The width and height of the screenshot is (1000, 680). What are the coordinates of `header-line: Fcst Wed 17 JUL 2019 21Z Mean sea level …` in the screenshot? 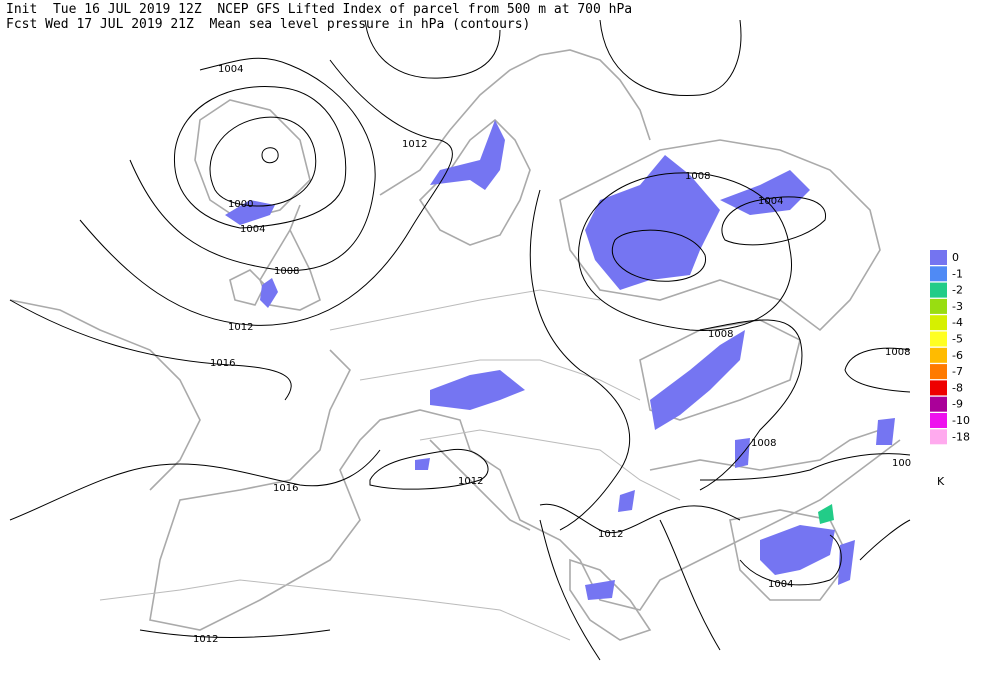 It's located at (268, 24).